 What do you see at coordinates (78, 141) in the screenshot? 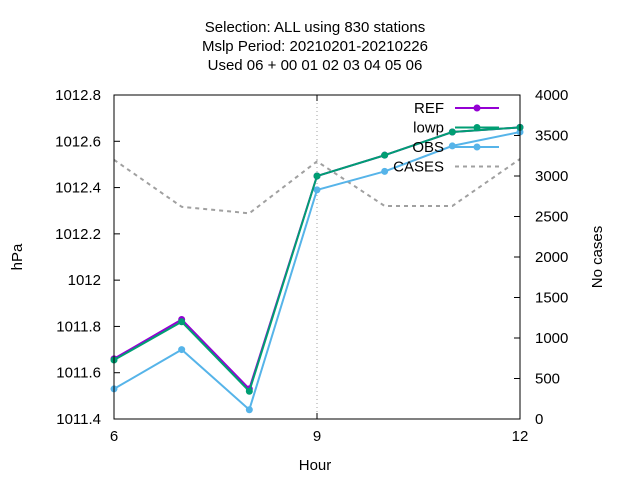
I see `y-tick-label: 1012.6` at bounding box center [78, 141].